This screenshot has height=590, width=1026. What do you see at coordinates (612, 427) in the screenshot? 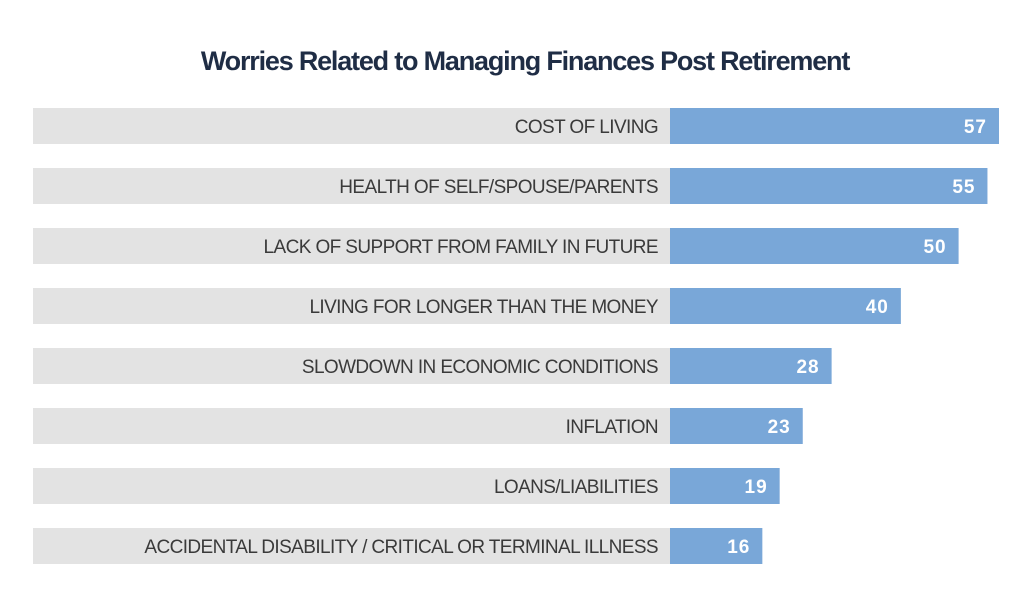
I see `category-label: INFLATION` at bounding box center [612, 427].